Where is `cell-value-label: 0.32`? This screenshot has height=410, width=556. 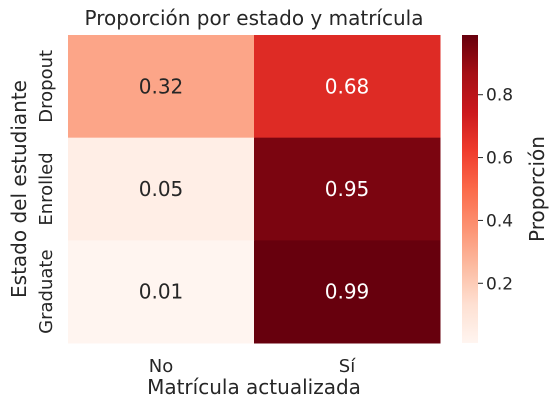 cell-value-label: 0.32 is located at coordinates (161, 86).